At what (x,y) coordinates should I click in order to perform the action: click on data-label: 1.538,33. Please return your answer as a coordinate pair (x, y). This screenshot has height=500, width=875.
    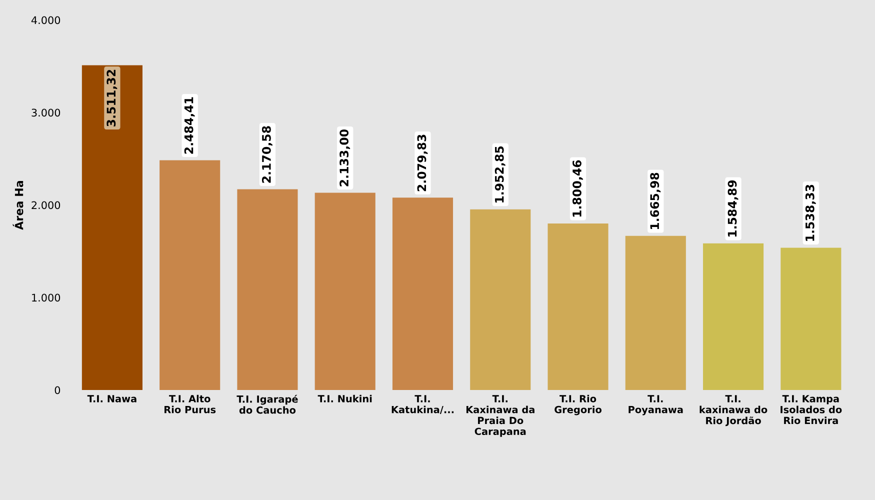
    Looking at the image, I should click on (810, 212).